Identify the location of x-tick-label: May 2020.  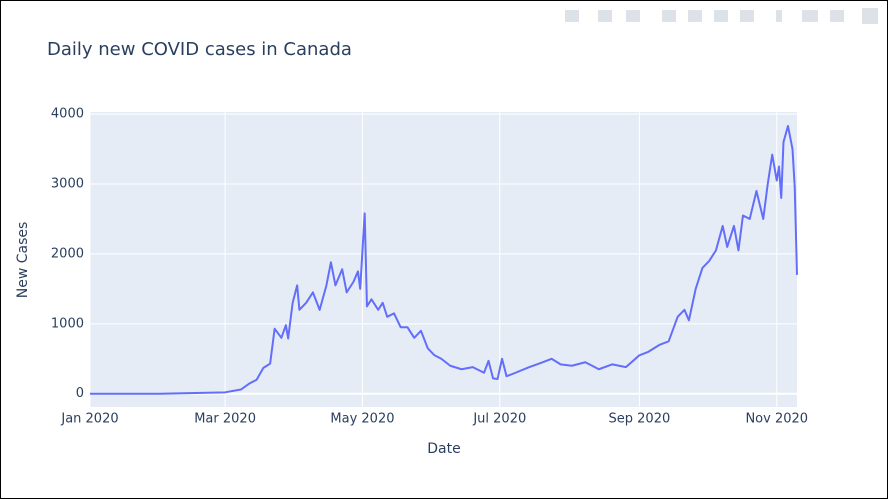
(362, 419).